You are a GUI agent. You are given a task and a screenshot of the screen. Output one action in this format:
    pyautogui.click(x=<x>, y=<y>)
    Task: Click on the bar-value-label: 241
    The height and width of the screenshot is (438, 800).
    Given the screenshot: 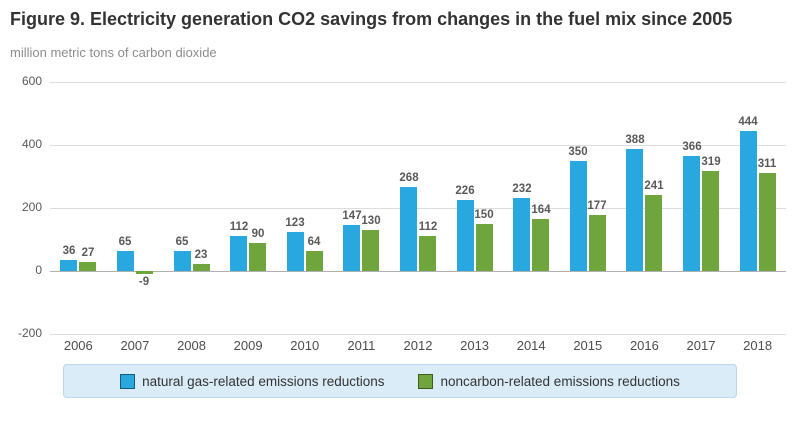 What is the action you would take?
    pyautogui.click(x=654, y=186)
    